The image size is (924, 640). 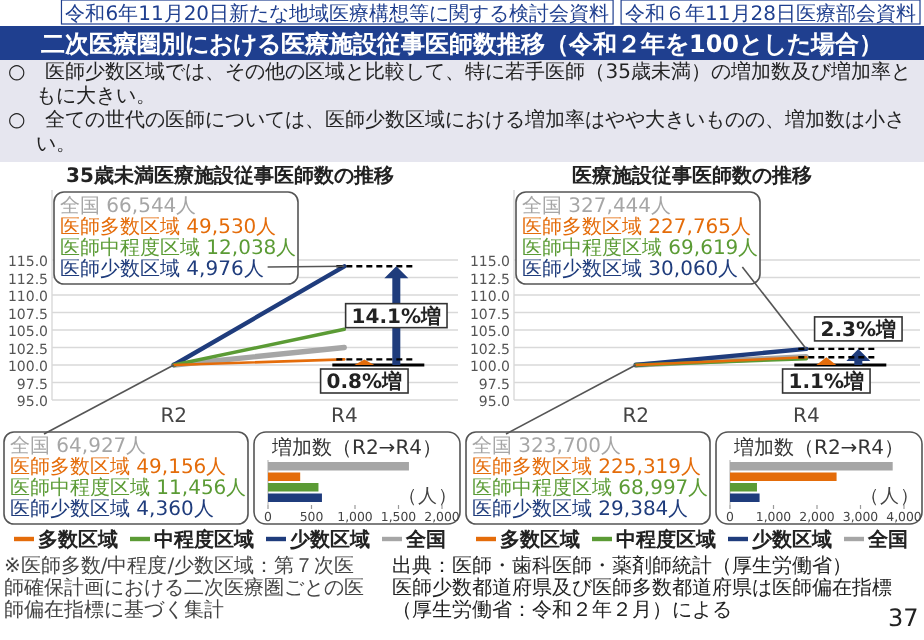 I want to click on chart-title: 医療施設従事医師数の推移, so click(x=692, y=176).